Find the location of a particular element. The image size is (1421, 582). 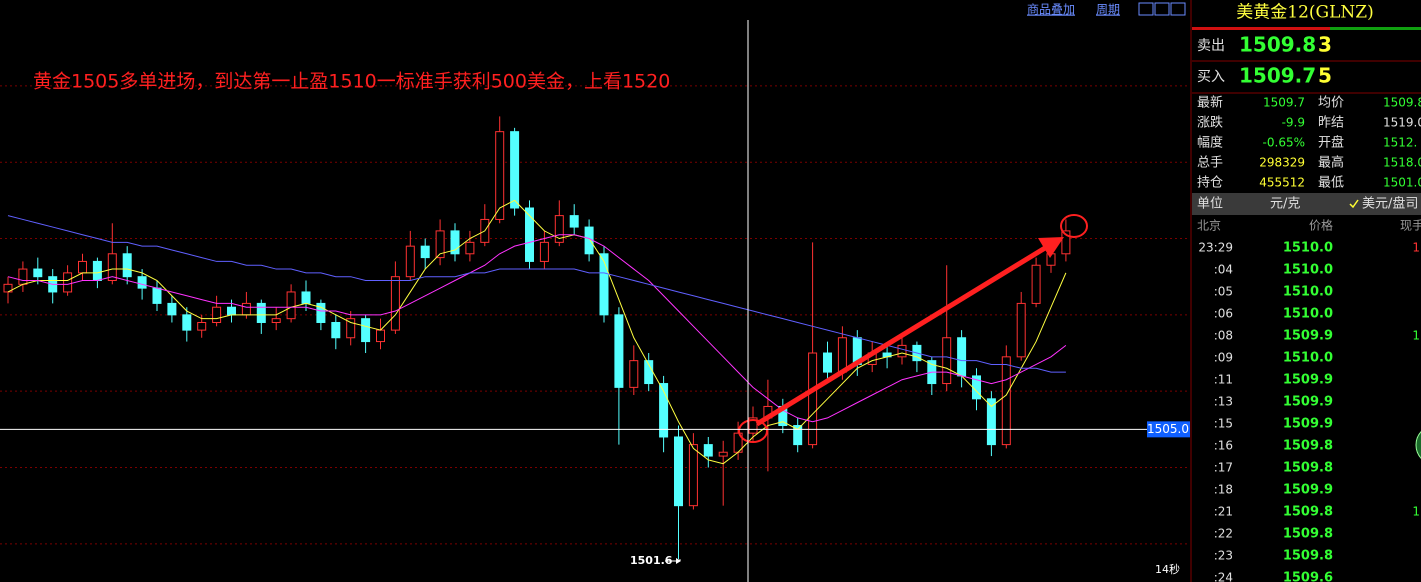

ticks-header: 价格 is located at coordinates (1321, 225).